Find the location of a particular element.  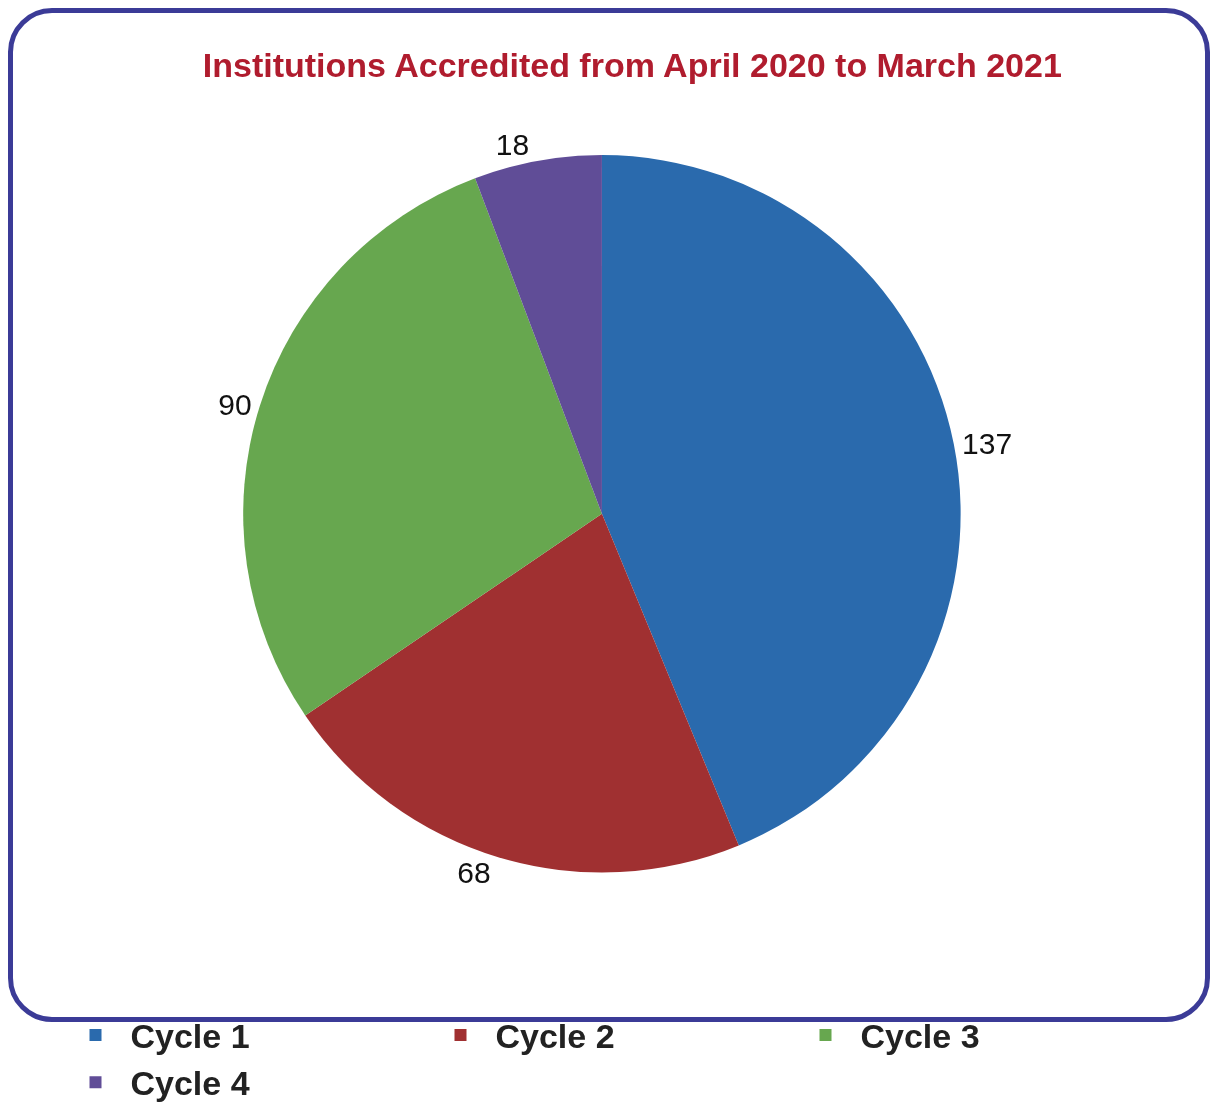

legend-label: Cycle 3 is located at coordinates (920, 1036).